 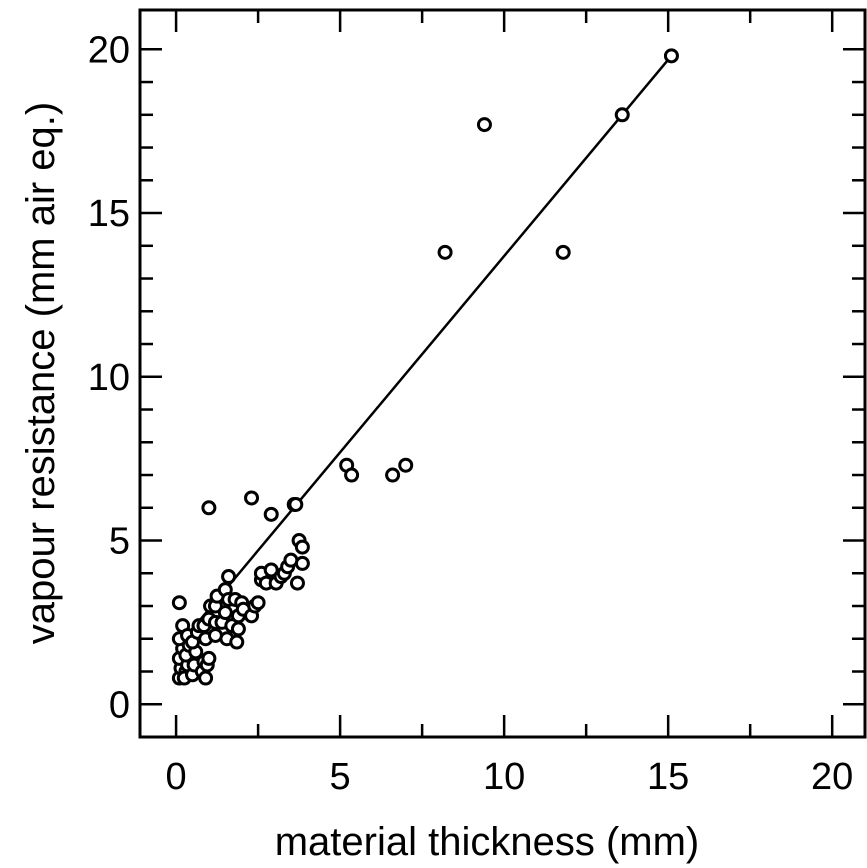 I want to click on x-axis-label: material thickness (mm), so click(x=487, y=842).